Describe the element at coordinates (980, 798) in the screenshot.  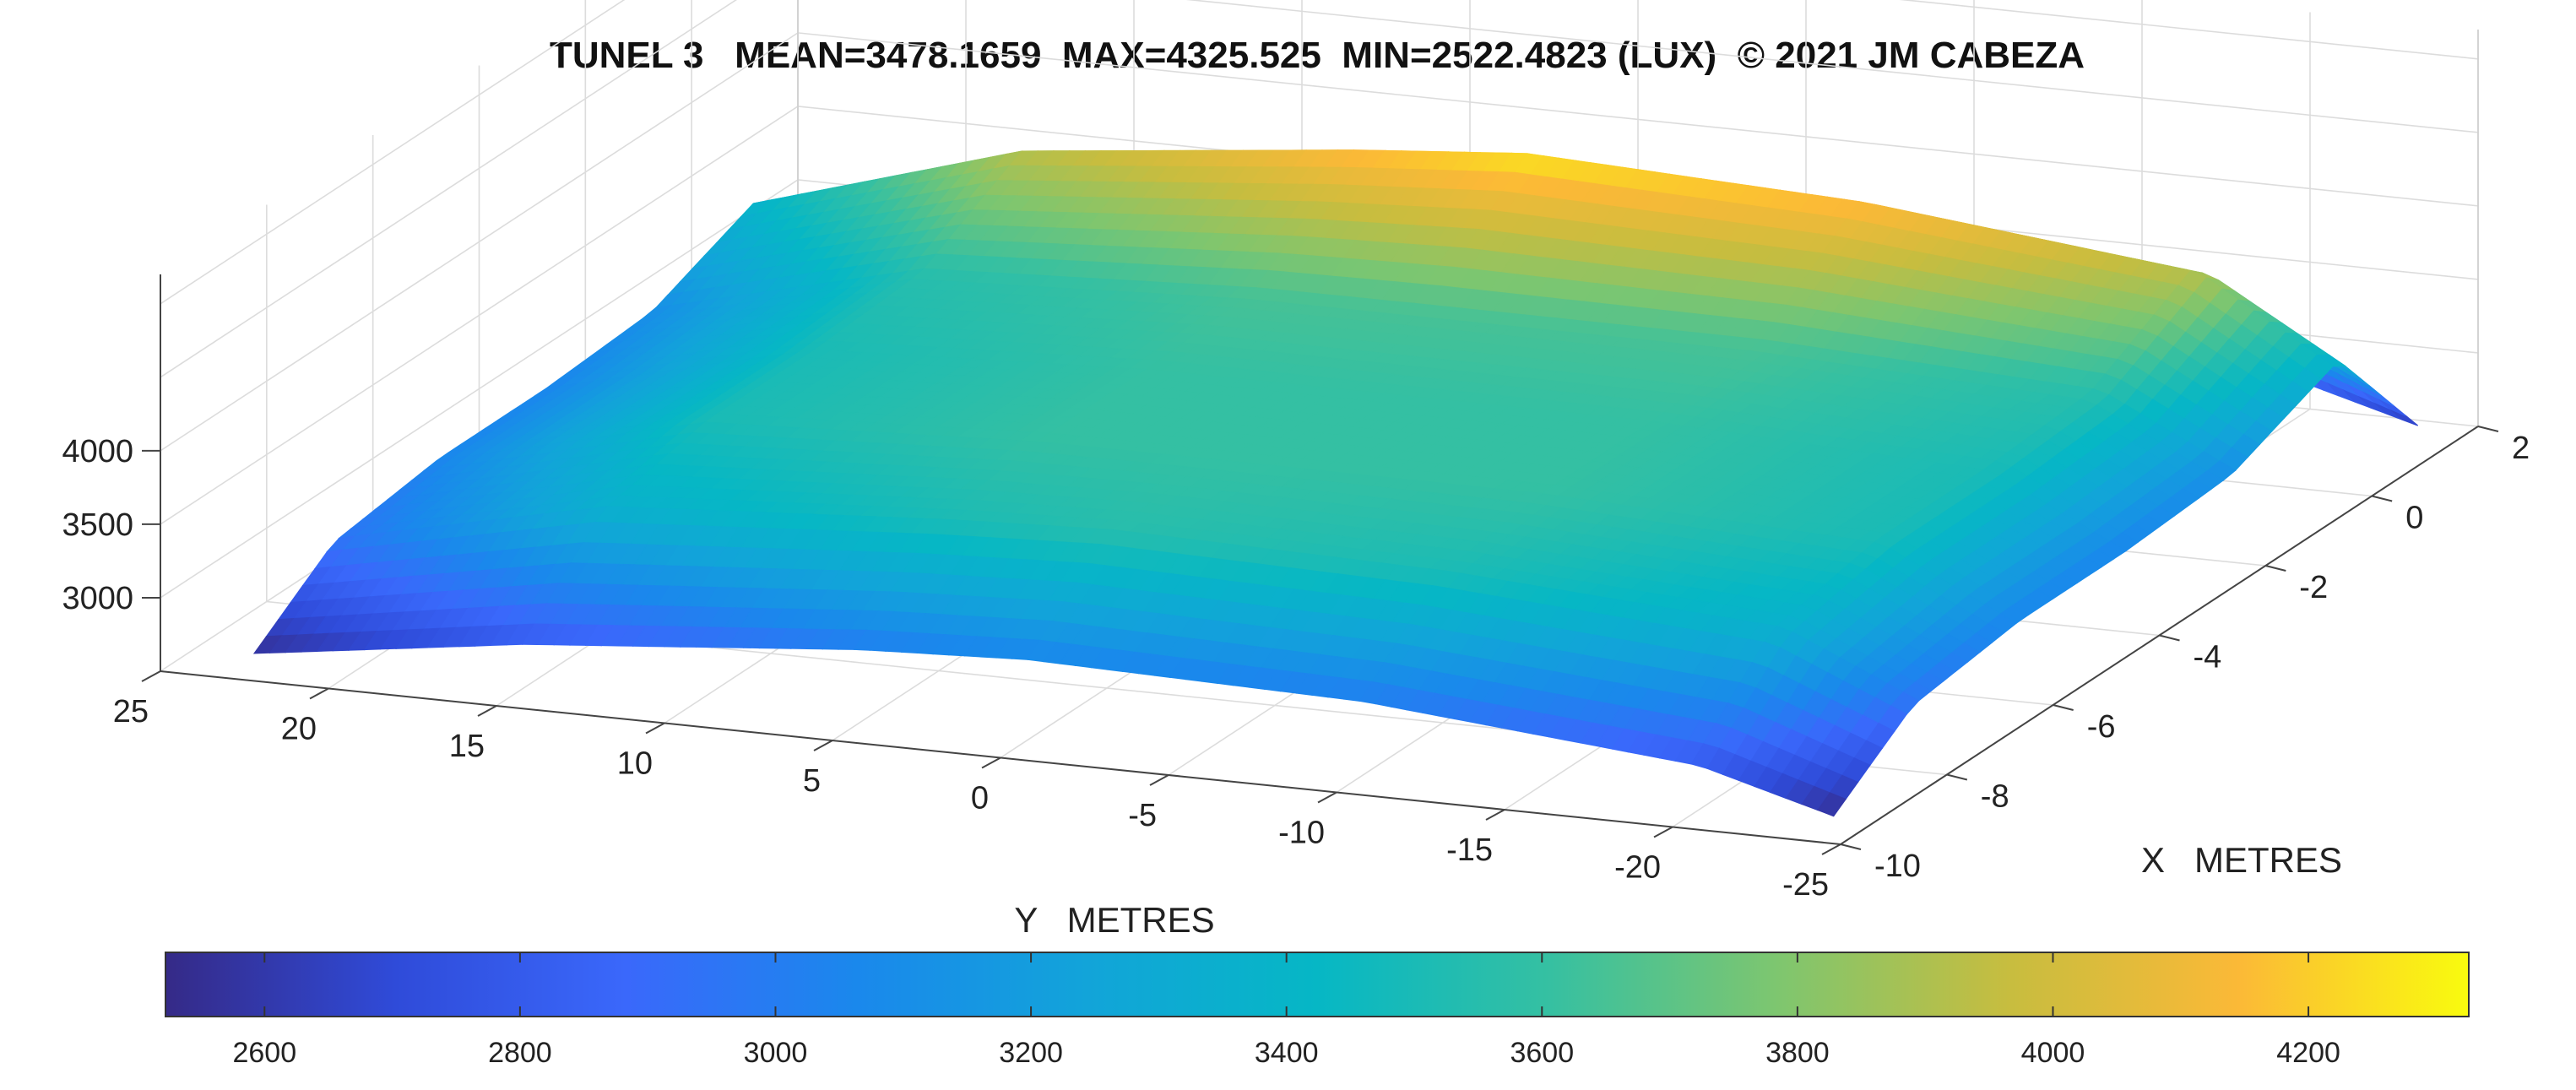
I see `y-tick-label: 0` at that location.